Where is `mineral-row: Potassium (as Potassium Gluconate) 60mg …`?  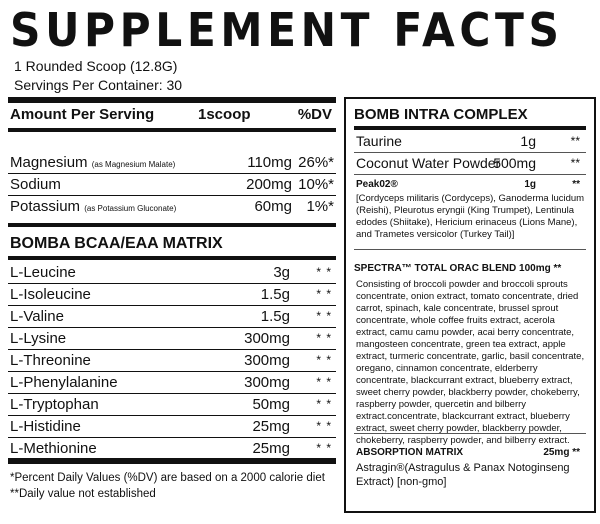 mineral-row: Potassium (as Potassium Gluconate) 60mg … is located at coordinates (172, 206).